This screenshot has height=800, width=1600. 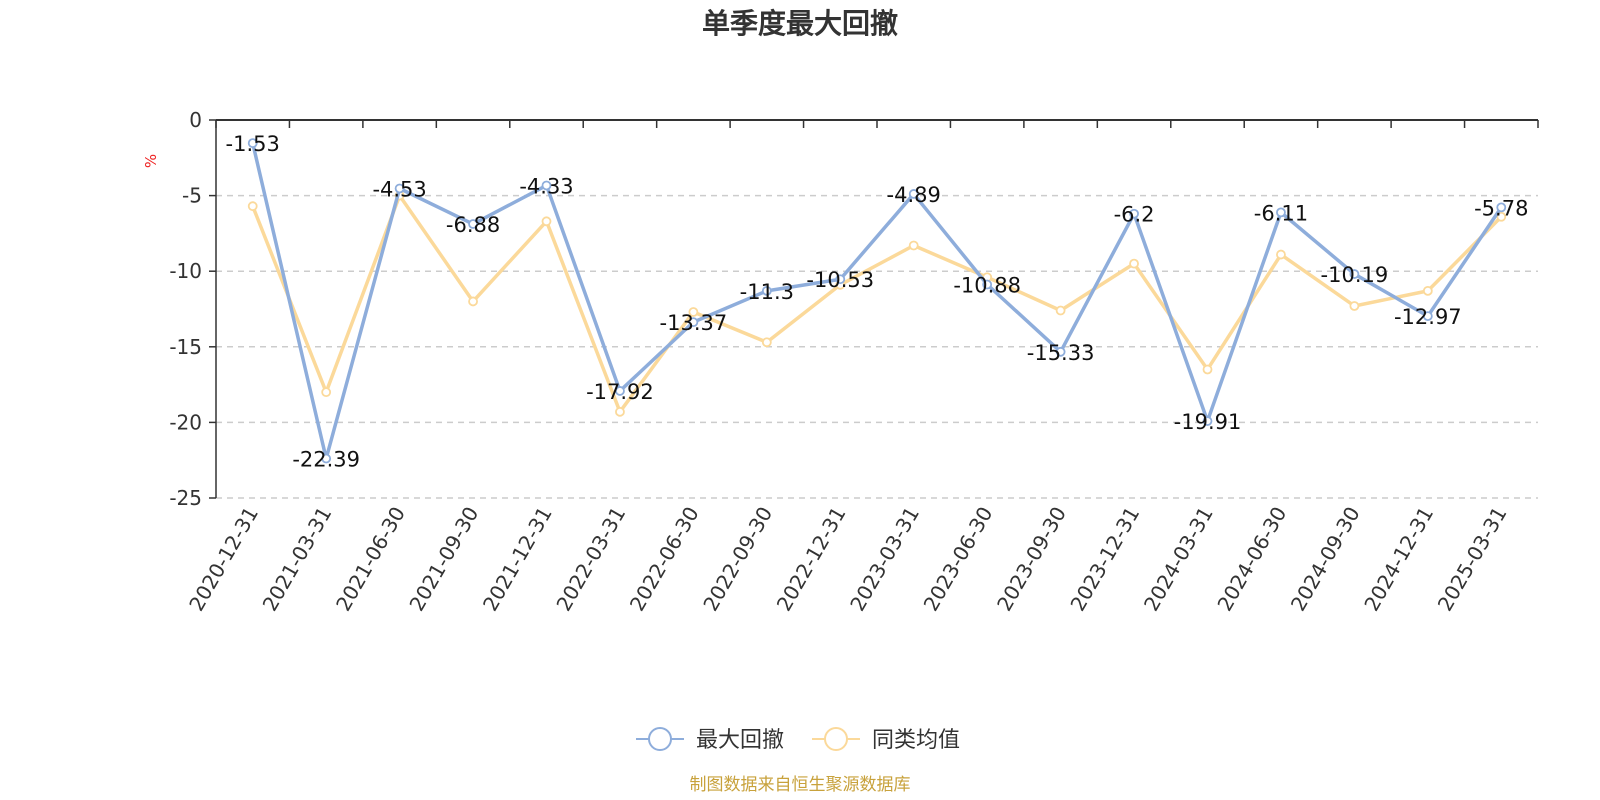 I want to click on data-label: -19.91, so click(x=1208, y=422).